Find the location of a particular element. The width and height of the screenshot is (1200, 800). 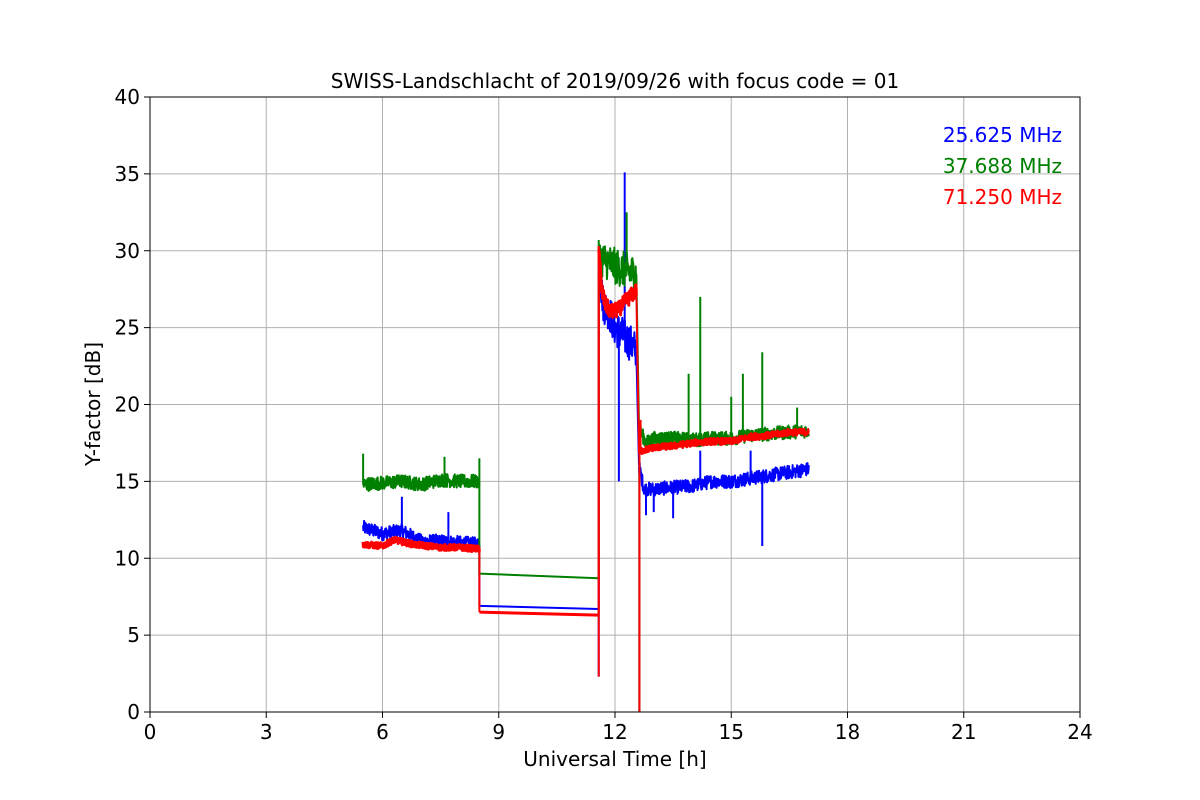

y-tick-label: 40 is located at coordinates (127, 97).